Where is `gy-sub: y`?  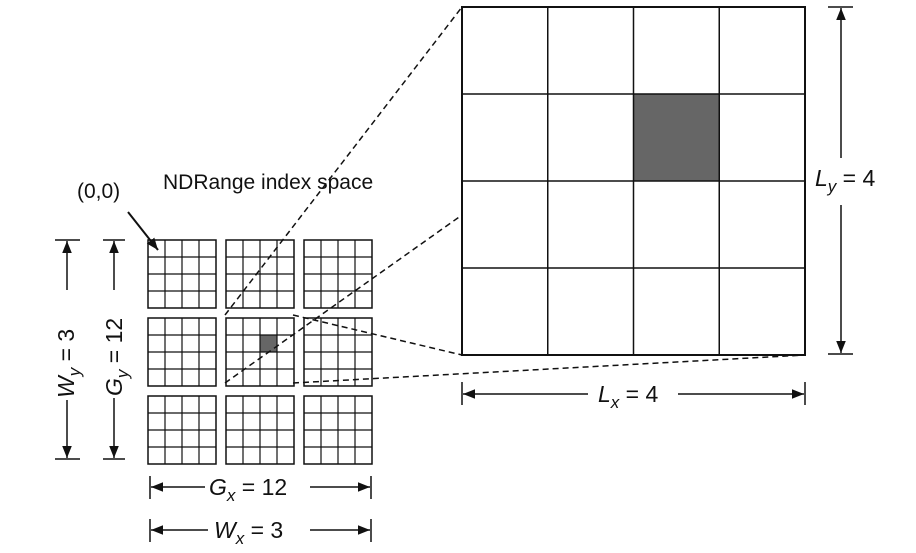 gy-sub: y is located at coordinates (122, 373).